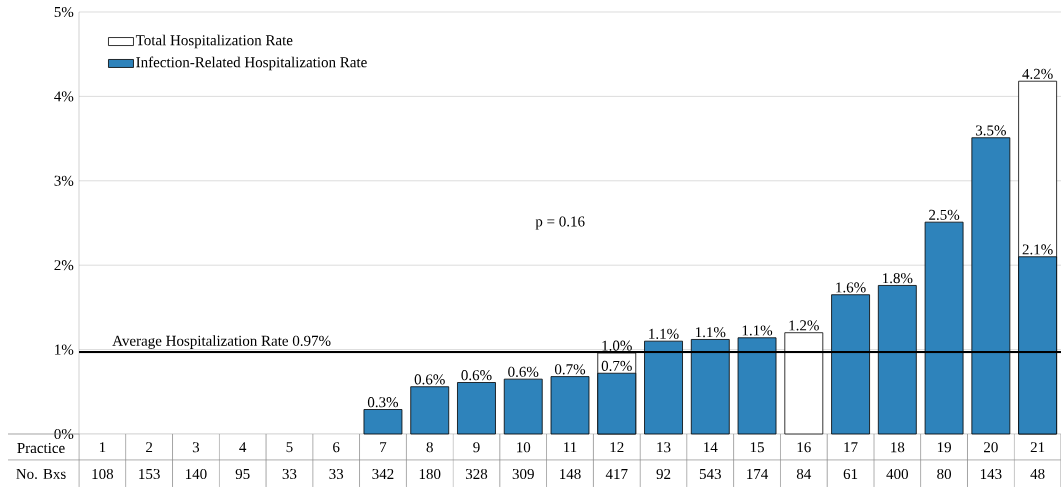 The height and width of the screenshot is (487, 1061). I want to click on x-tick-label: 6, so click(336, 447).